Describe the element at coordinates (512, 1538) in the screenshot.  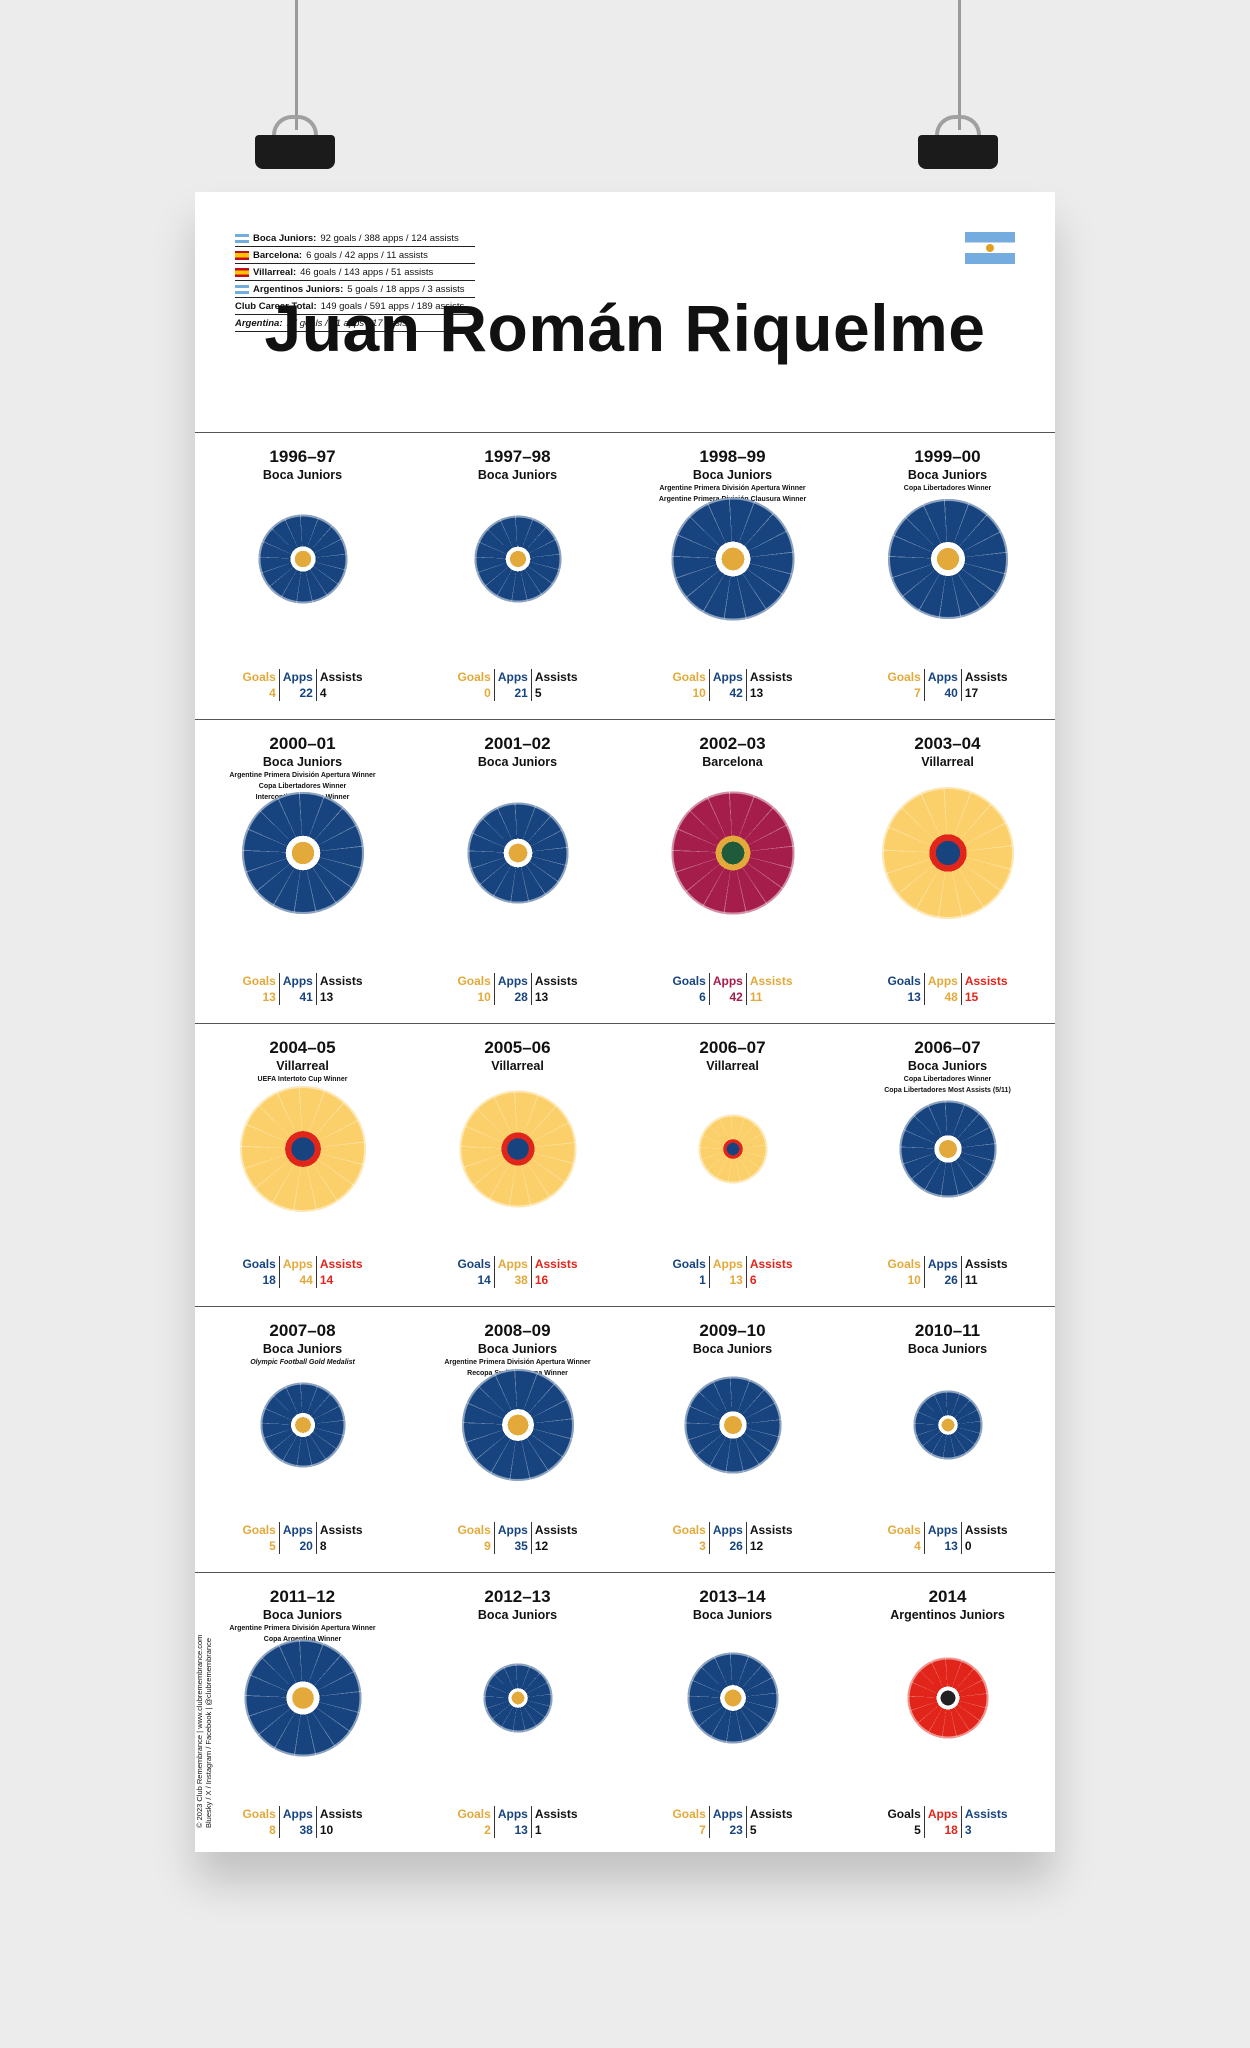
I see `apps-stat: Apps 35` at that location.